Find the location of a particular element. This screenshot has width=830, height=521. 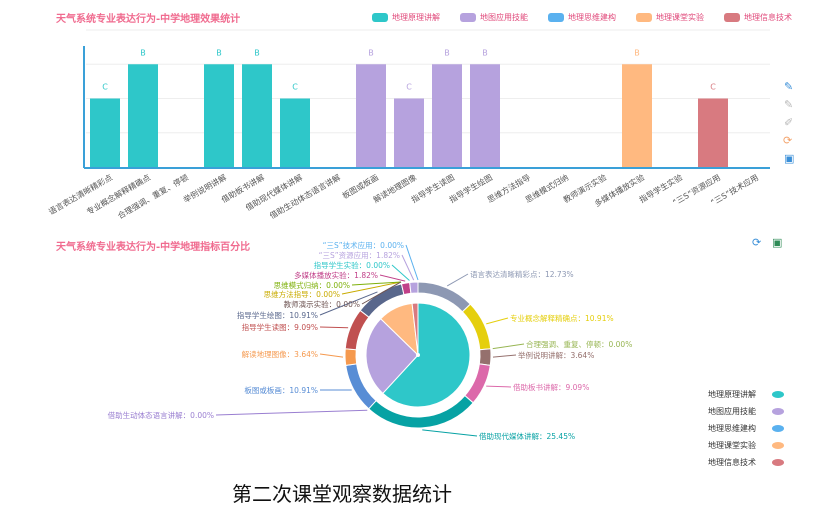

save-image-icon: ▣ is located at coordinates (789, 158).